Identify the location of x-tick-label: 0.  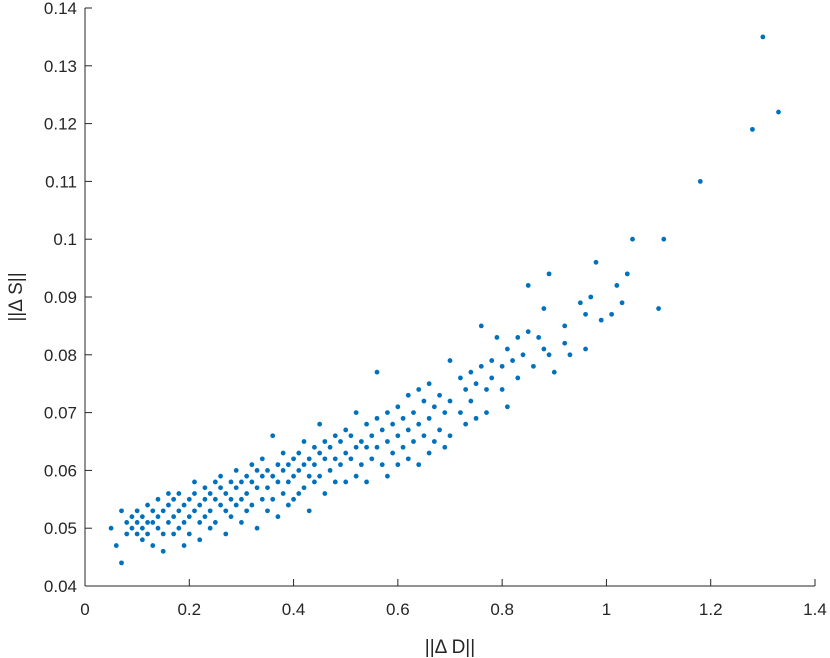
(84, 609).